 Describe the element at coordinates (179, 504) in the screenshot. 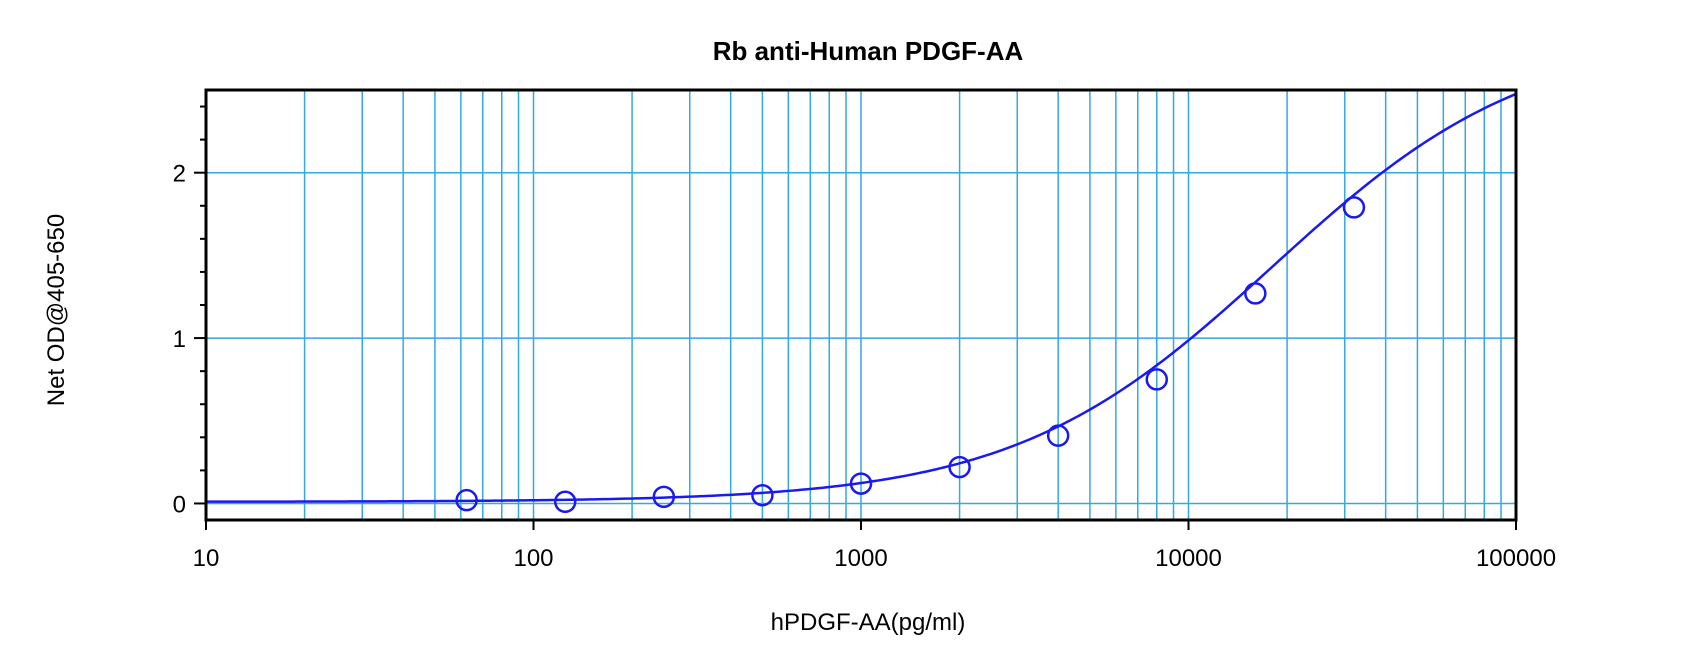

I see `y-tick-label: 0` at that location.